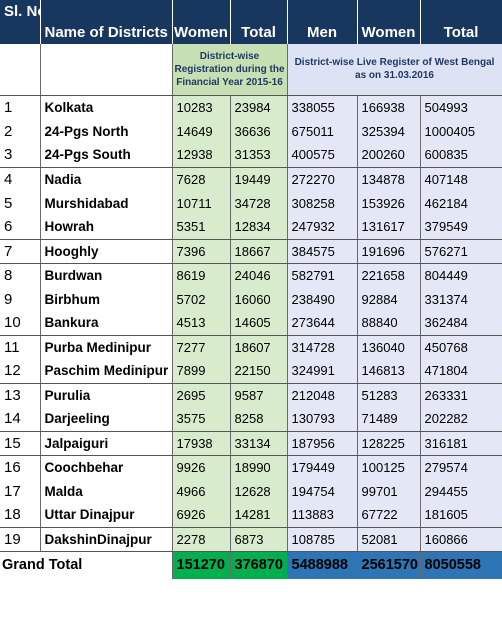 The image size is (502, 641). Describe the element at coordinates (106, 539) in the screenshot. I see `district-name: DakshinDinajpur` at that location.